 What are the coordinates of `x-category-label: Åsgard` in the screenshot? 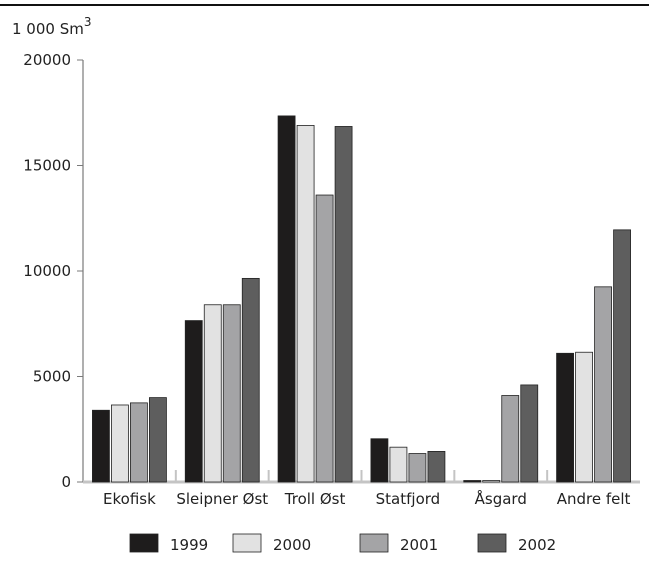 It's located at (501, 498).